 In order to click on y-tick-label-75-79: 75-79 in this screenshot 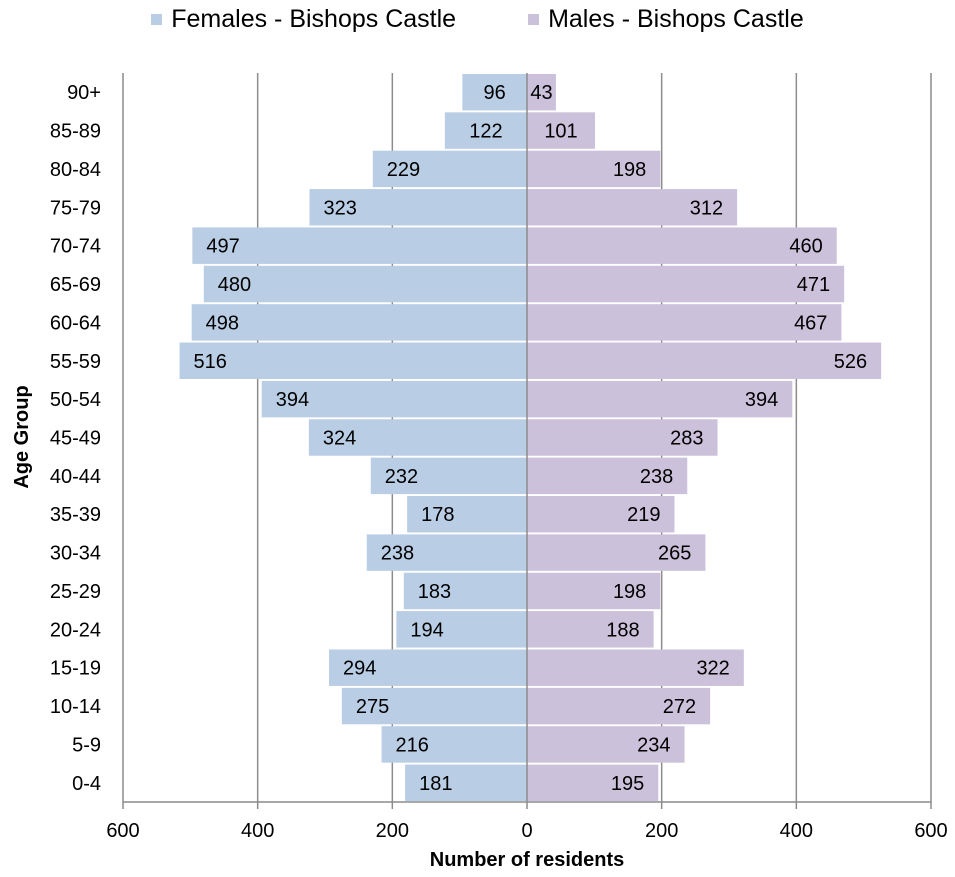, I will do `click(75, 208)`.